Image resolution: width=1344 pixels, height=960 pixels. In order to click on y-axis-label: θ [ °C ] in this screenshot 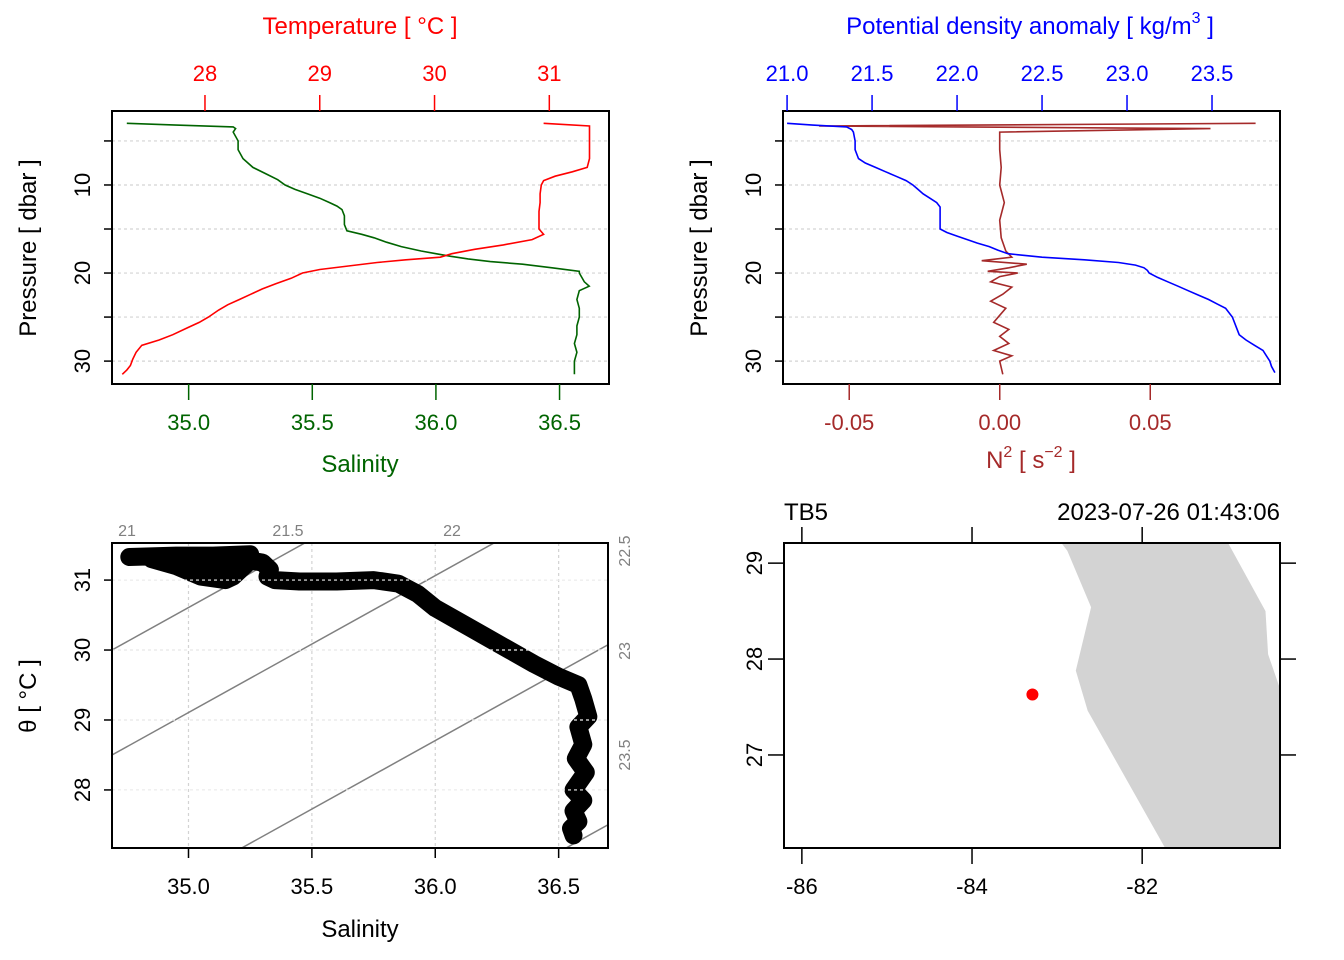, I will do `click(28, 696)`.